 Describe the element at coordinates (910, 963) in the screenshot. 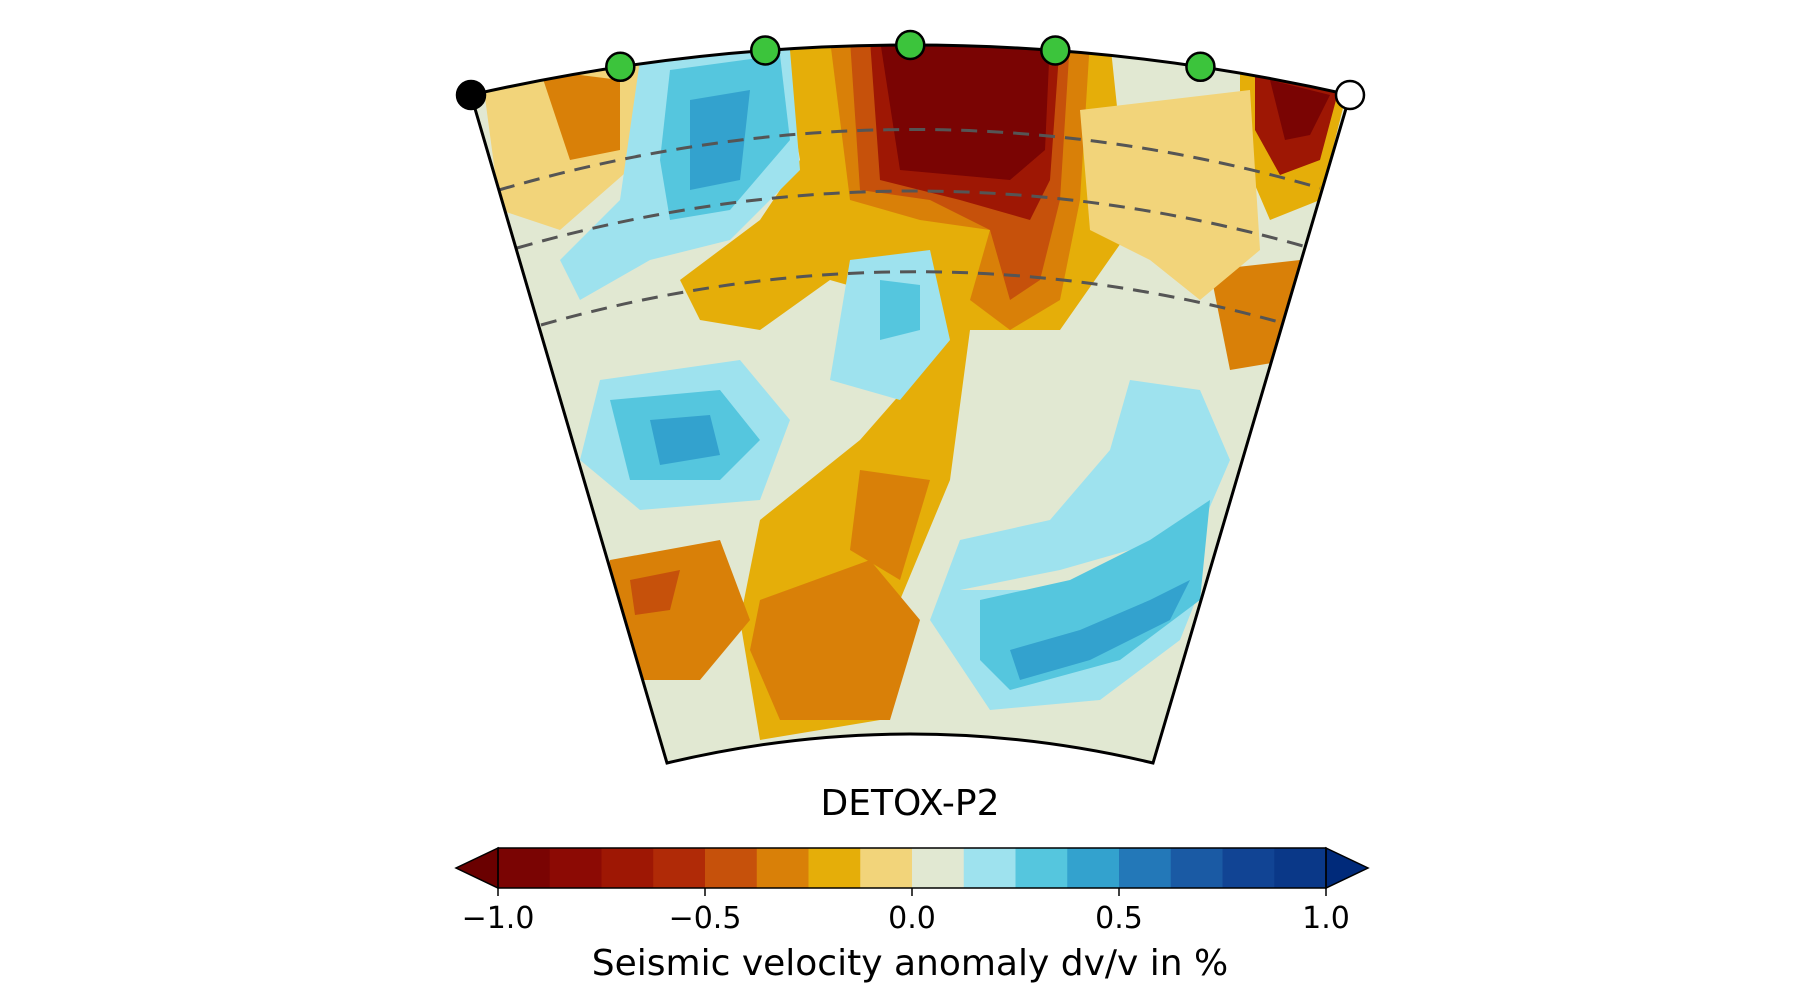

I see `colorbar-label: Seismic velocity anomaly dv/v in %` at that location.